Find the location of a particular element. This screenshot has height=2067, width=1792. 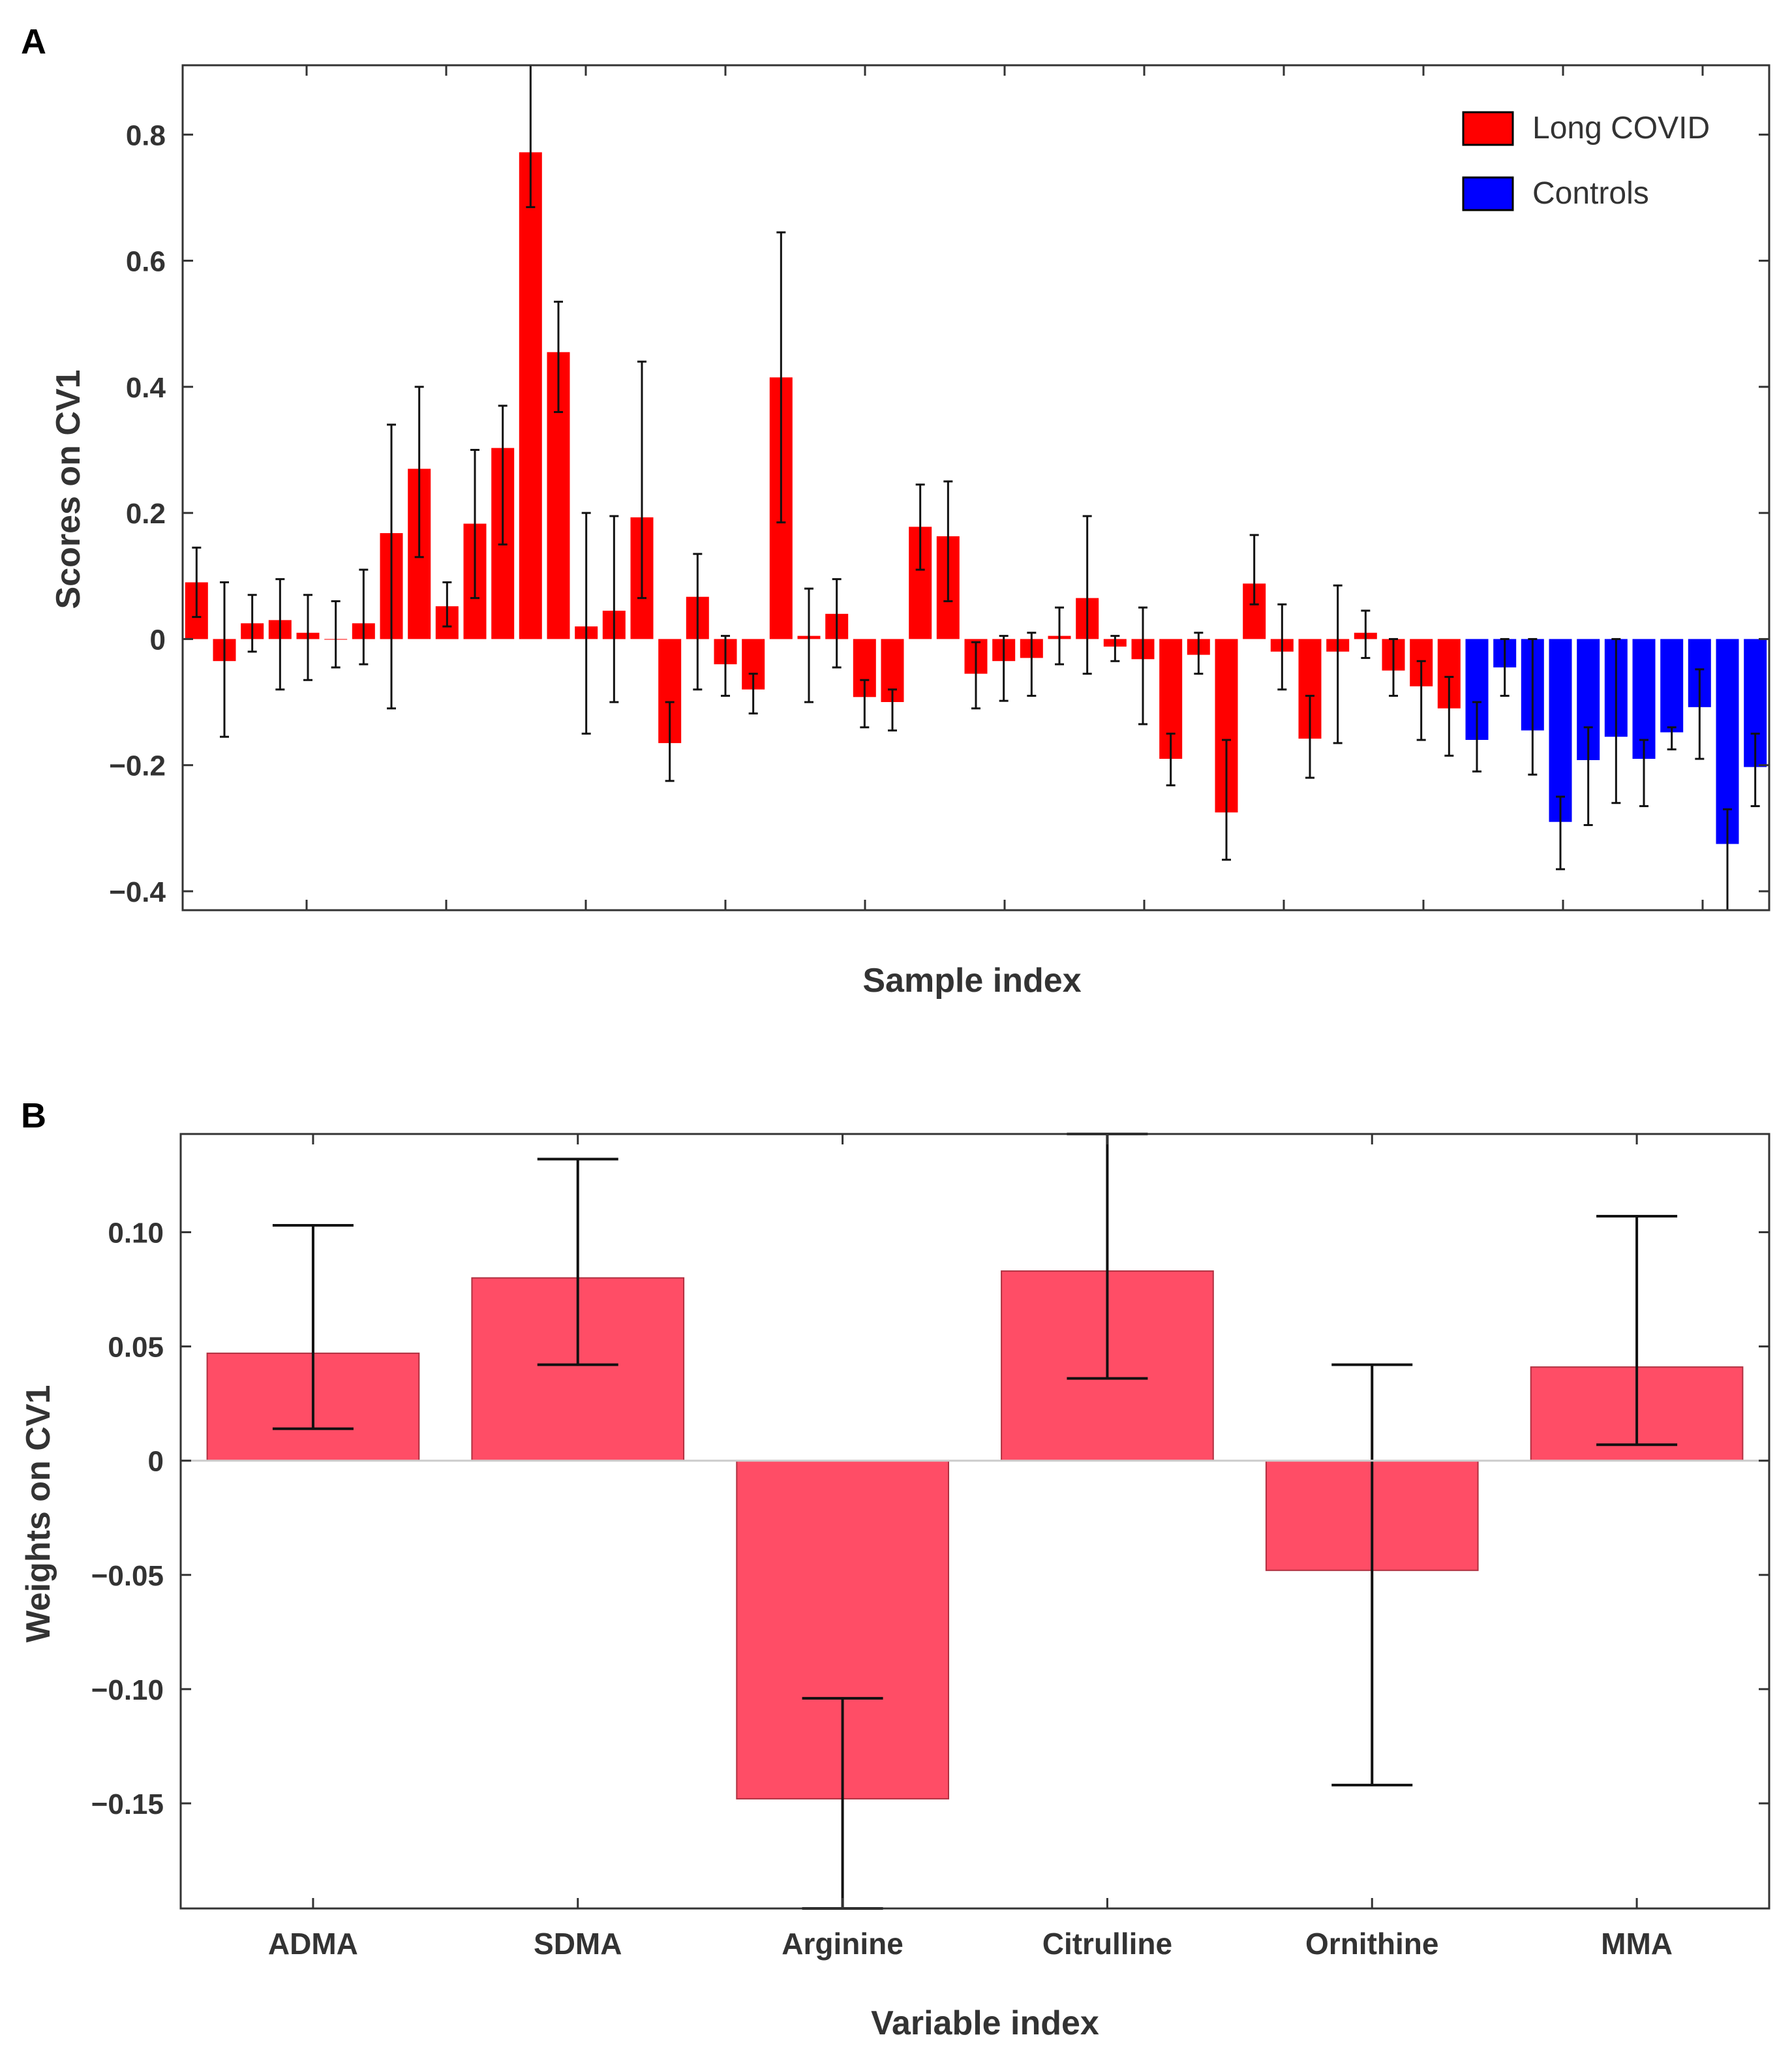

x-tick-label: SDMA is located at coordinates (578, 1944).